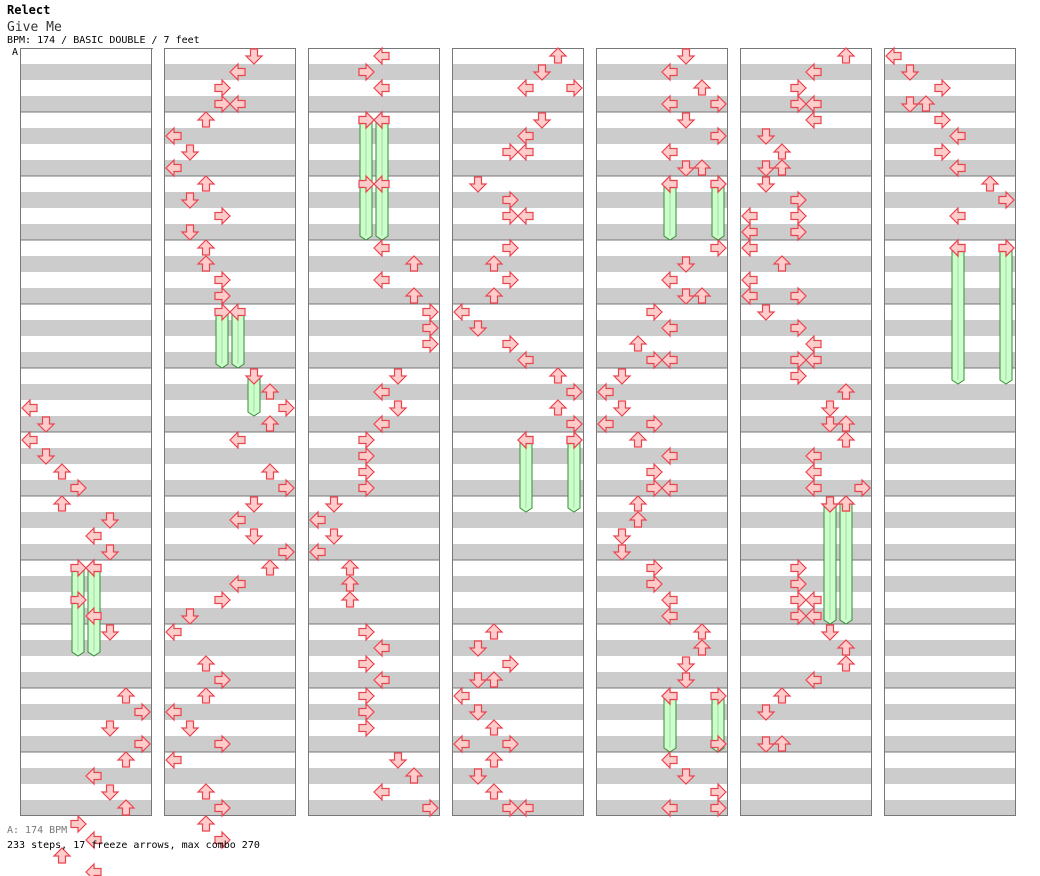  Describe the element at coordinates (103, 40) in the screenshot. I see `chart-info: BPM: 174 / BASIC DOUBLE / 7 feet` at that location.